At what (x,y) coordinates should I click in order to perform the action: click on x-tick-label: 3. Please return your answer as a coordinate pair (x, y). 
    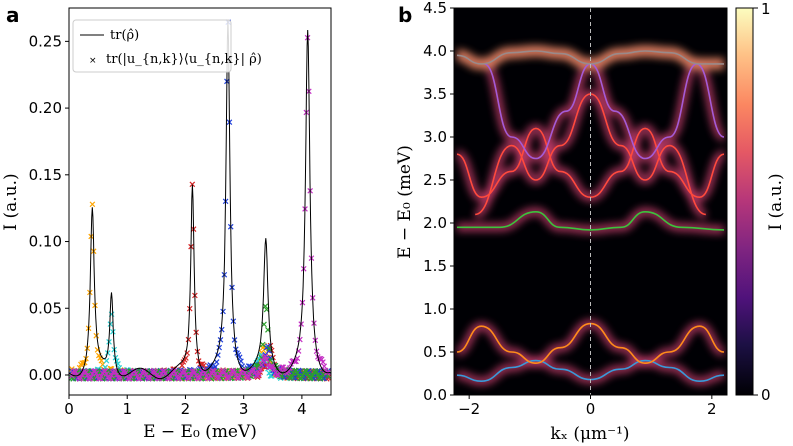
    Looking at the image, I should click on (244, 409).